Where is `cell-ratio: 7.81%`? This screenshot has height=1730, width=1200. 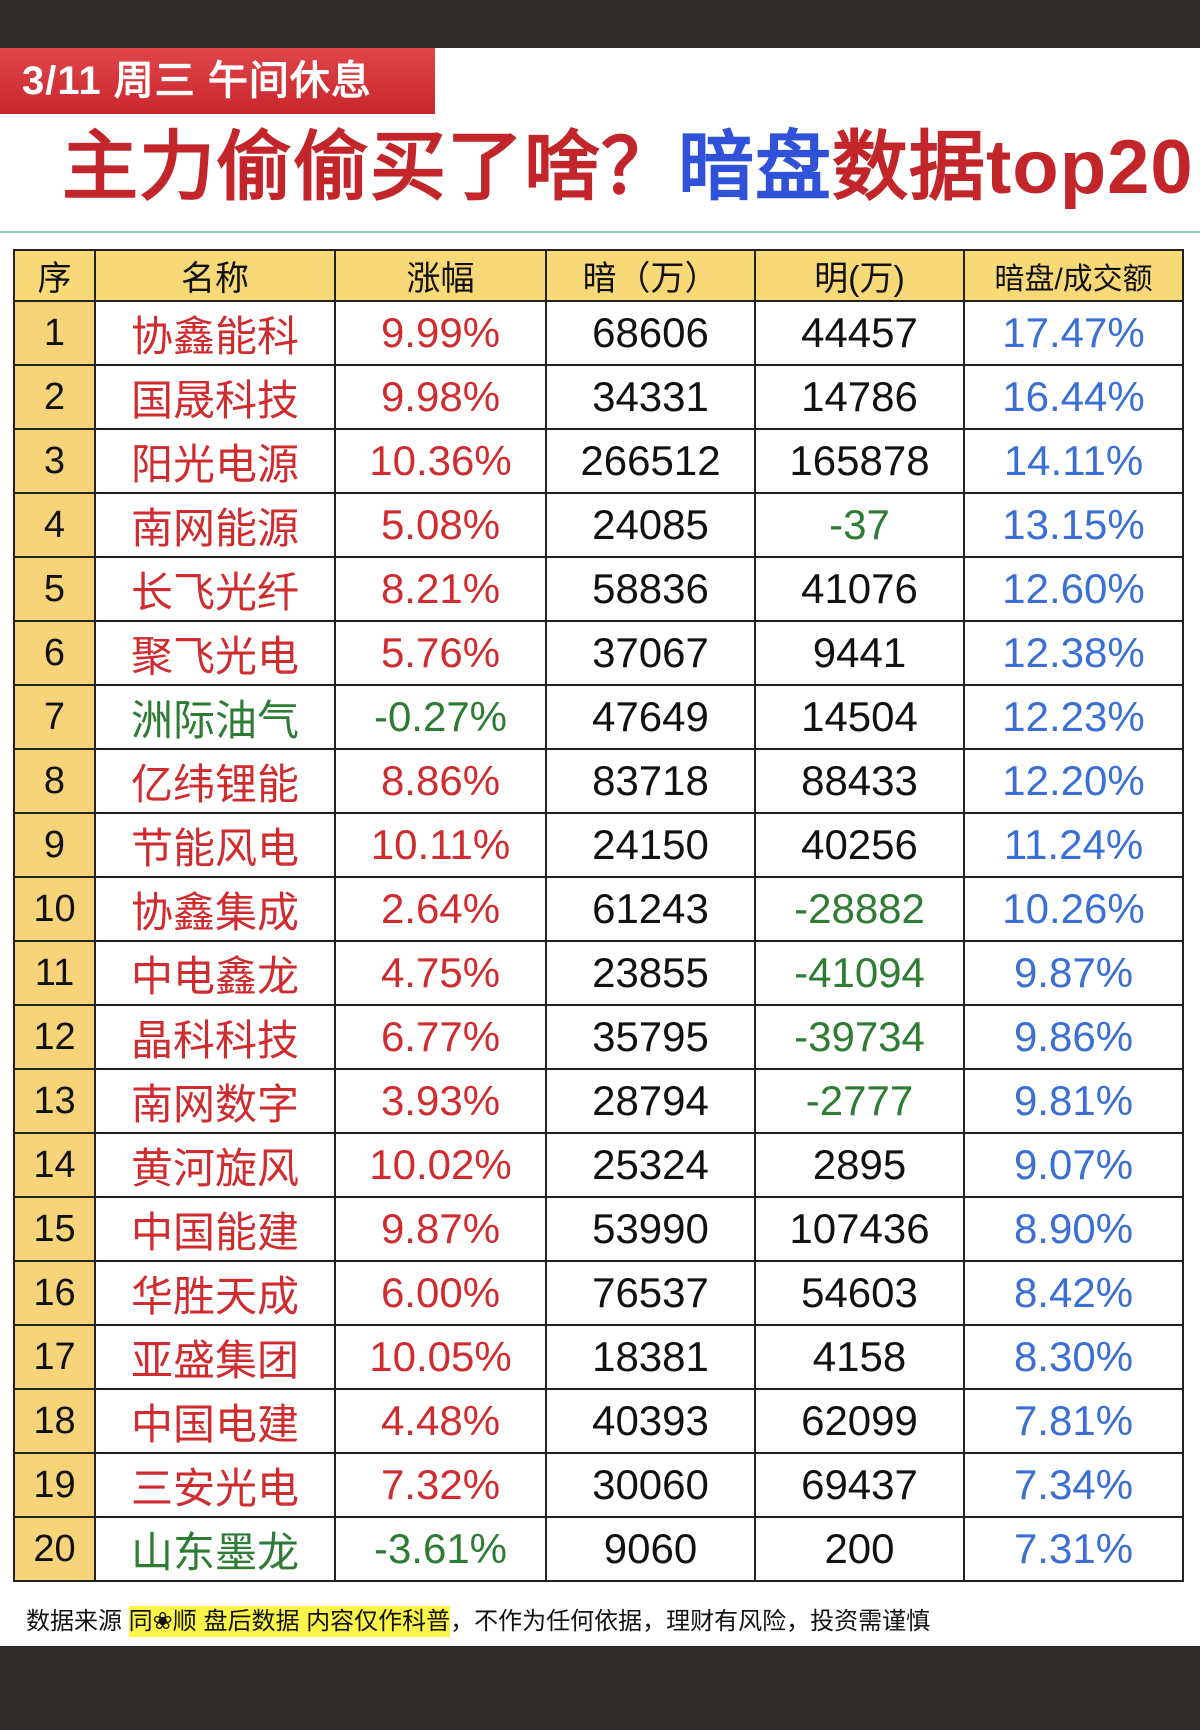
cell-ratio: 7.81% is located at coordinates (1073, 1421).